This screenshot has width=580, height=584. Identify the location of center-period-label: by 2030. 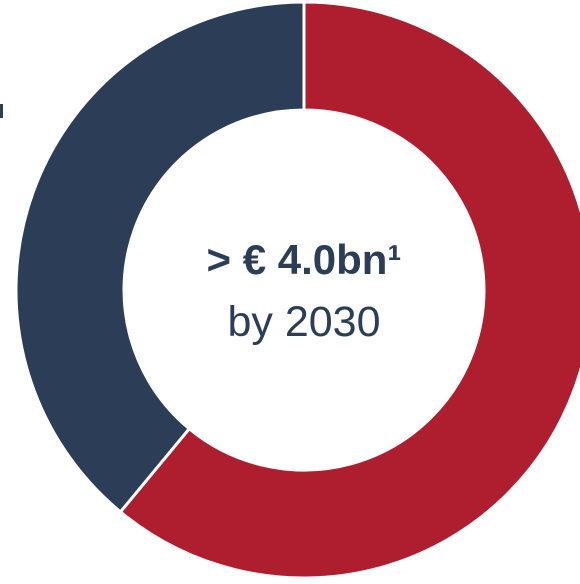
(304, 322).